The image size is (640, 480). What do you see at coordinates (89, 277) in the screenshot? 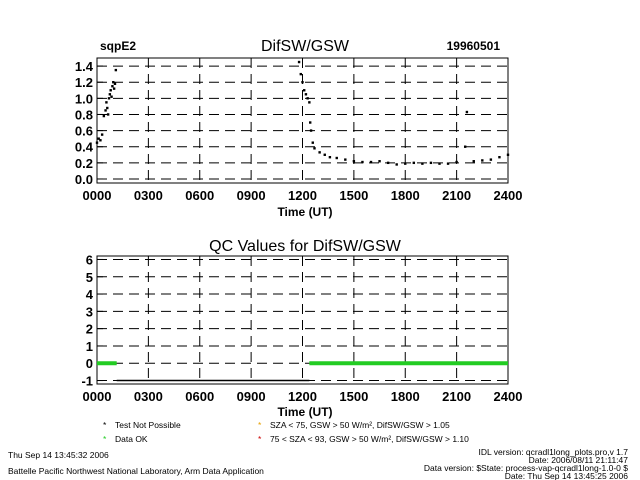
I see `bottom-y-tick-label: 5` at bounding box center [89, 277].